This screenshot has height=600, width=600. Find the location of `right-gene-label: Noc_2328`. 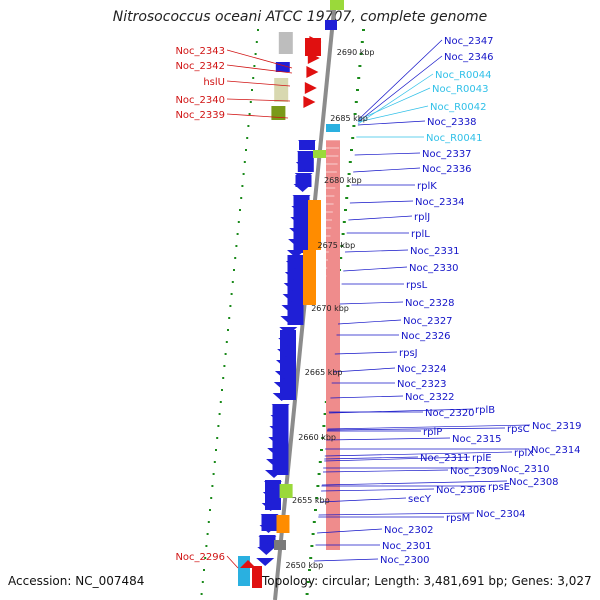

right-gene-label: Noc_2328 is located at coordinates (430, 303).